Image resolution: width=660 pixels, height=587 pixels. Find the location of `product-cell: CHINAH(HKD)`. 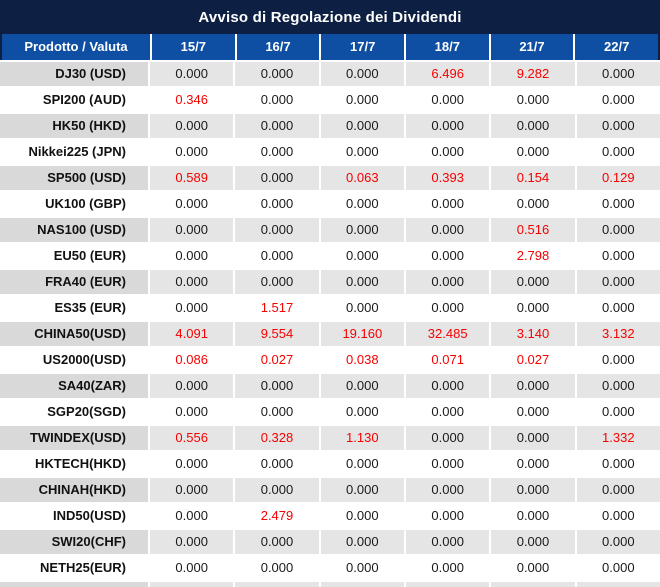

product-cell: CHINAH(HKD) is located at coordinates (74, 490).